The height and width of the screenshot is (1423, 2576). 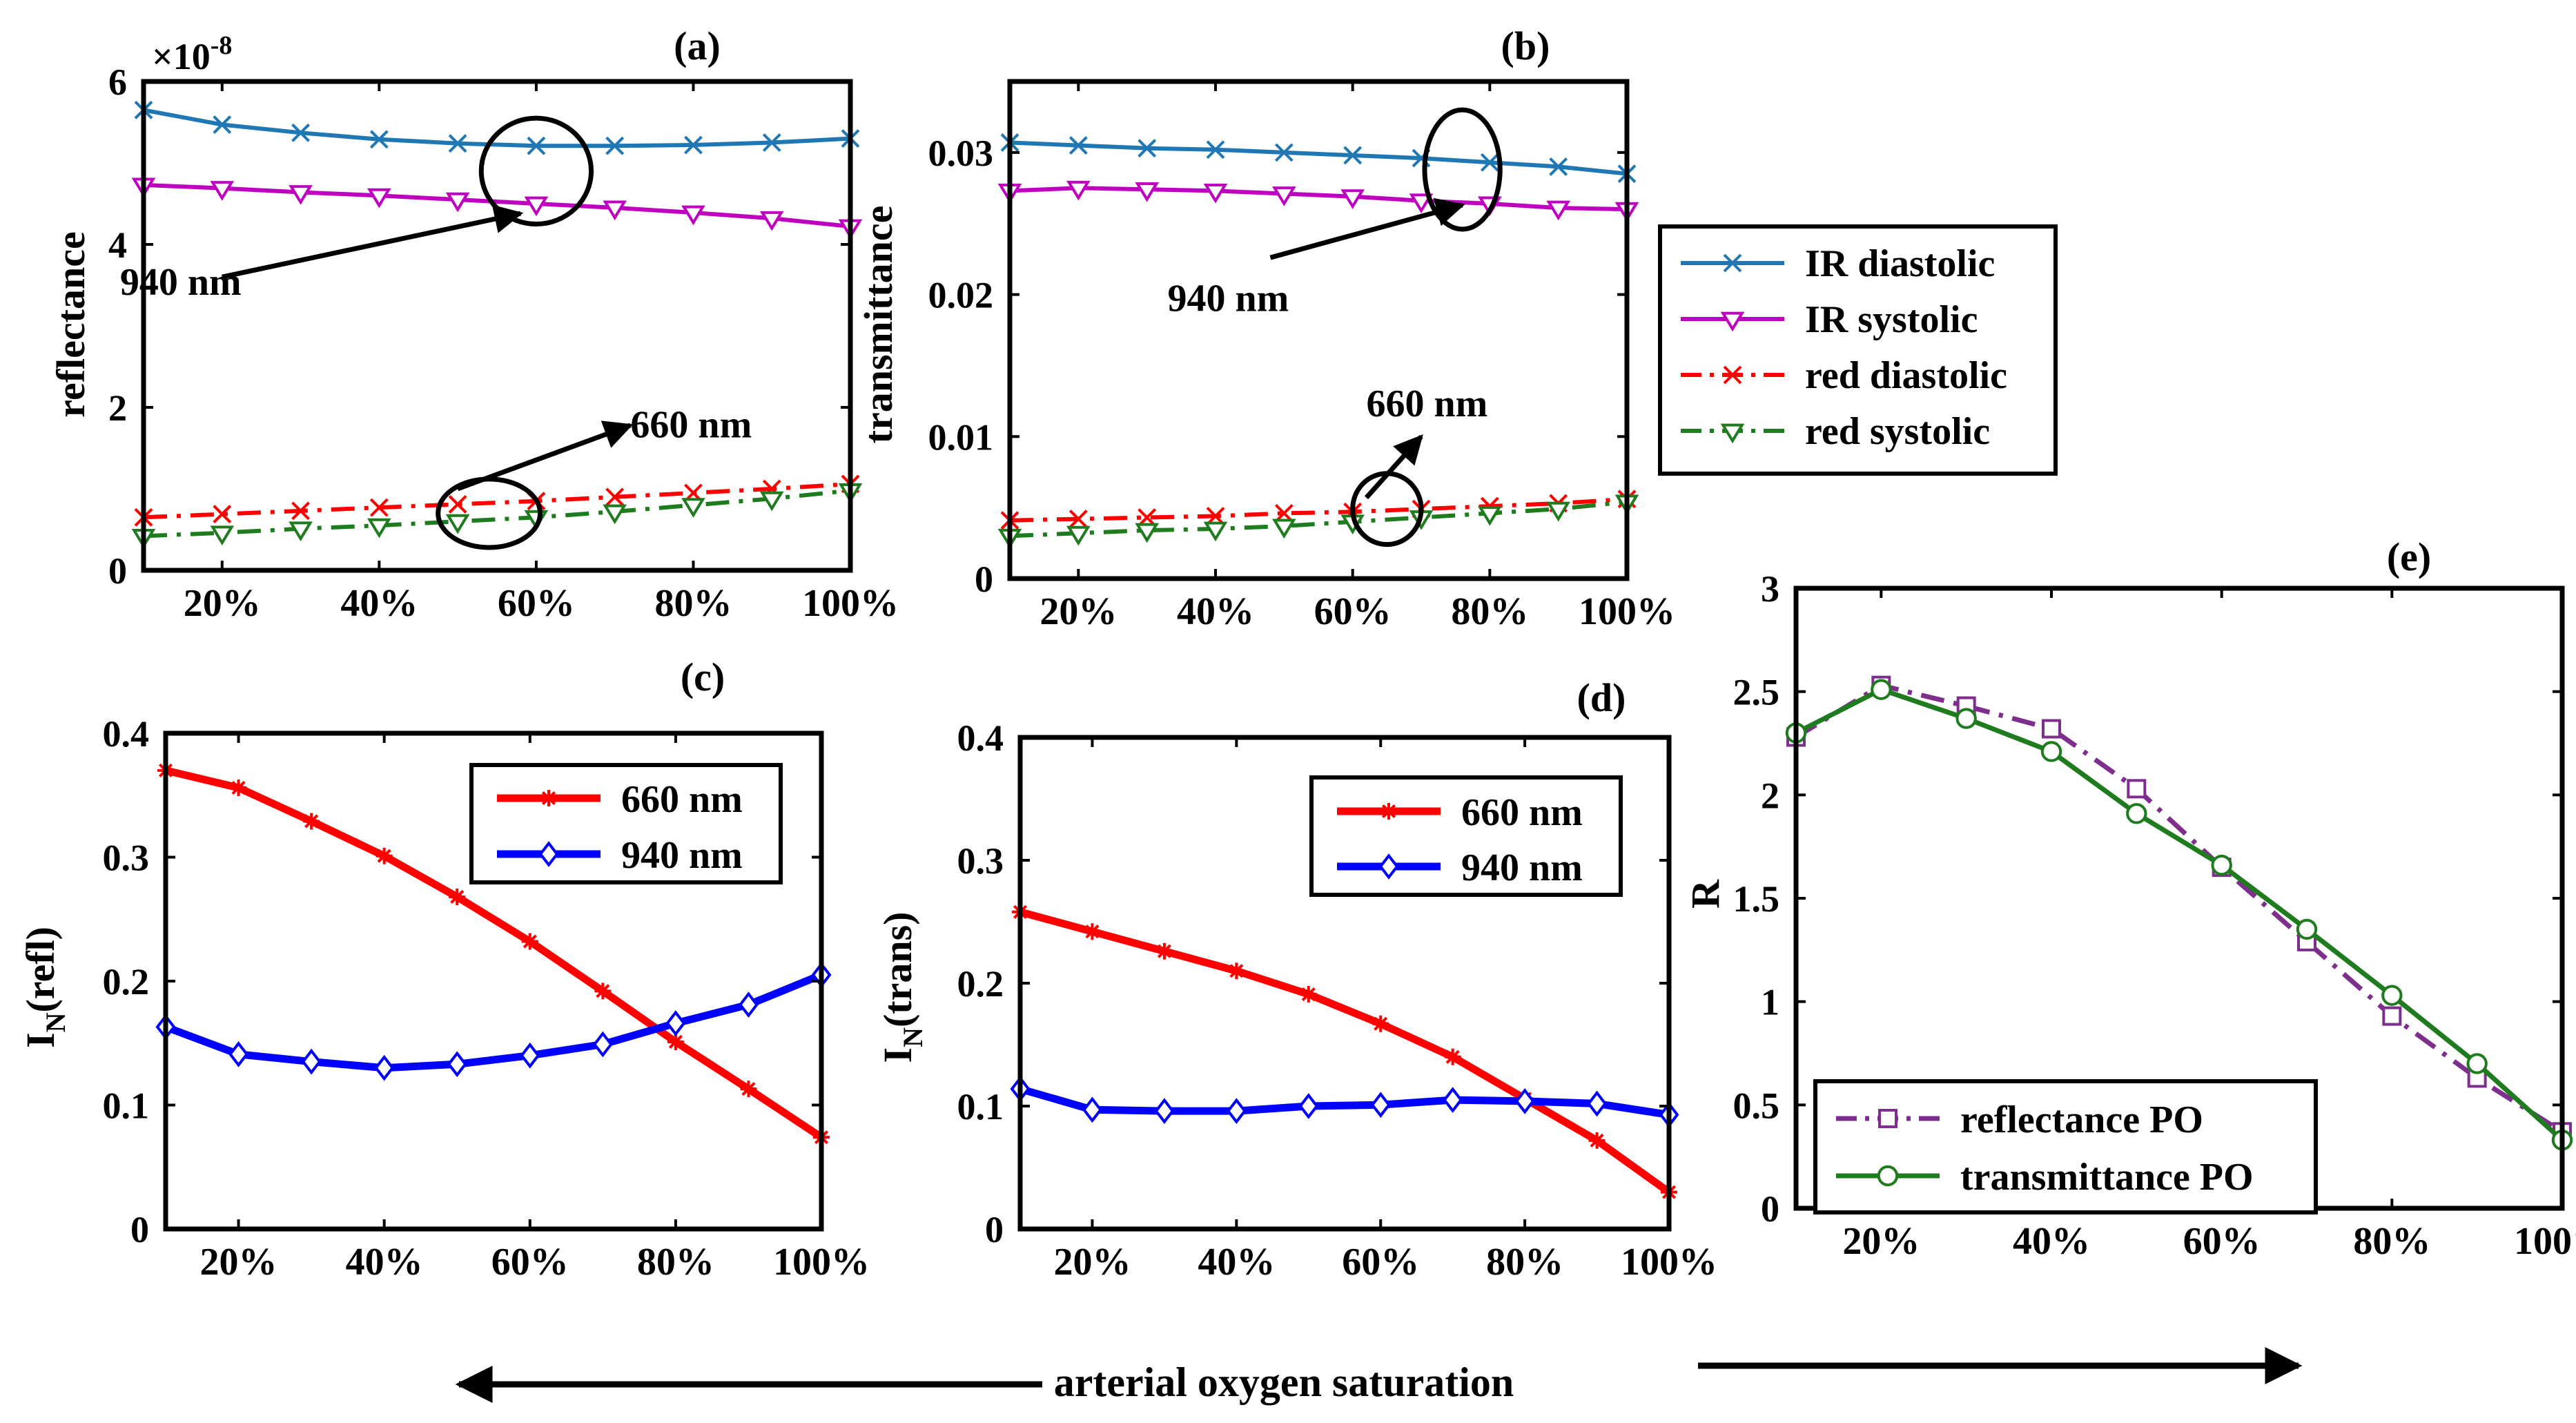 What do you see at coordinates (530, 1262) in the screenshot?
I see `chart-c-xtick-label-2: 60%` at bounding box center [530, 1262].